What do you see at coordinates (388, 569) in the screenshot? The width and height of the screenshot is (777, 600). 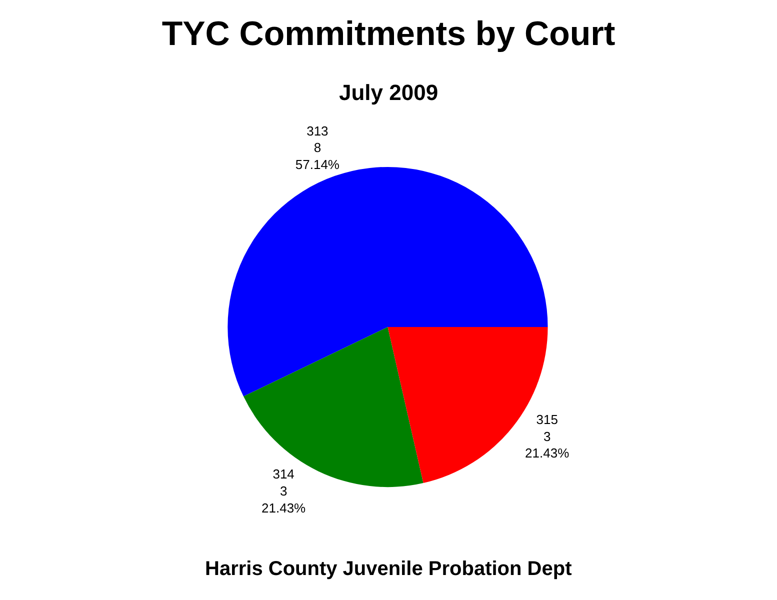 I see `text: Harris County Juvenile Probation Dept` at bounding box center [388, 569].